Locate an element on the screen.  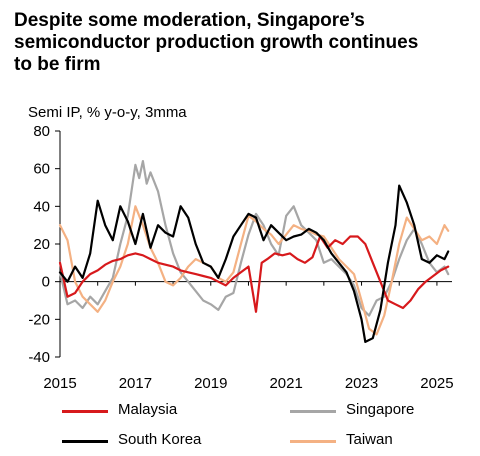
legend-label-malaysia: Malaysia is located at coordinates (148, 409).